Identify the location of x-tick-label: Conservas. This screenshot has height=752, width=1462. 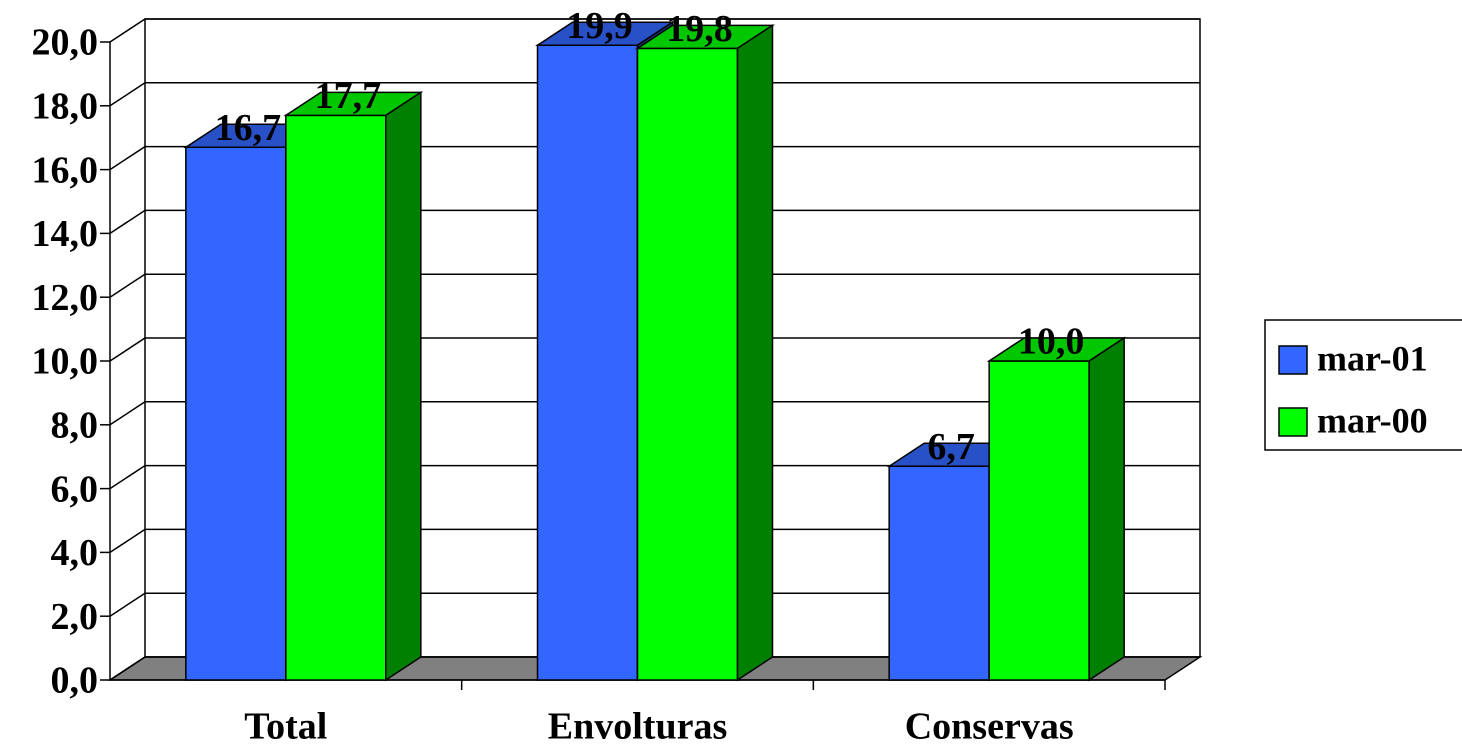
(989, 727).